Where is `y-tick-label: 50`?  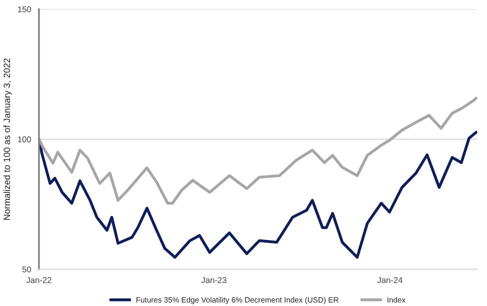
y-tick-label: 50 is located at coordinates (26, 269).